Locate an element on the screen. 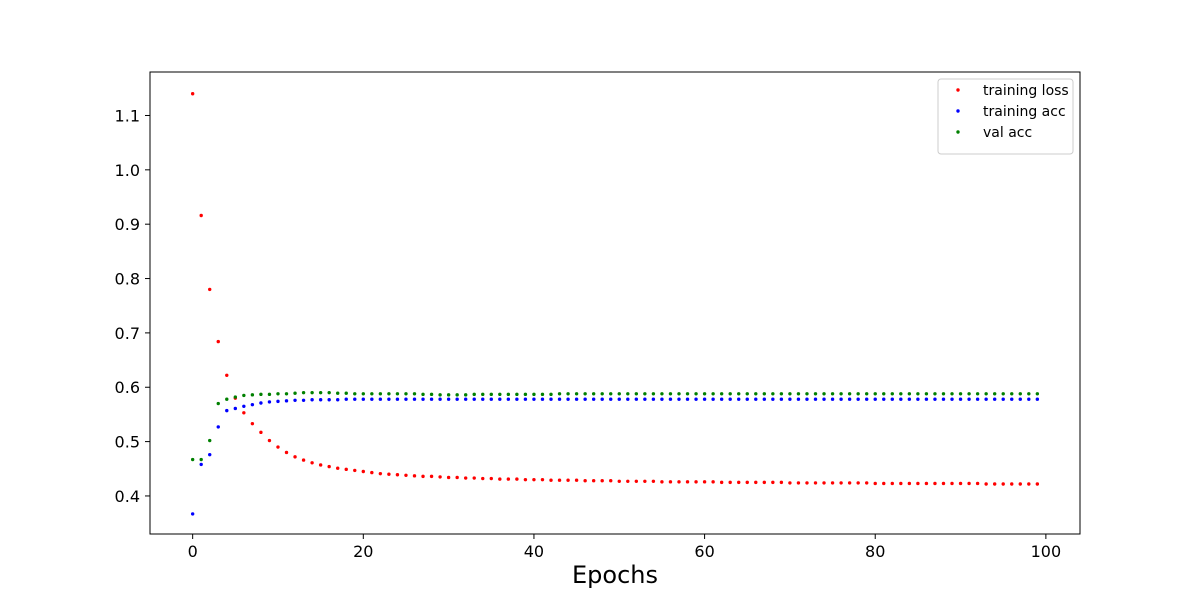 Image resolution: width=1200 pixels, height=600 pixels. legend-marker is located at coordinates (958, 132).